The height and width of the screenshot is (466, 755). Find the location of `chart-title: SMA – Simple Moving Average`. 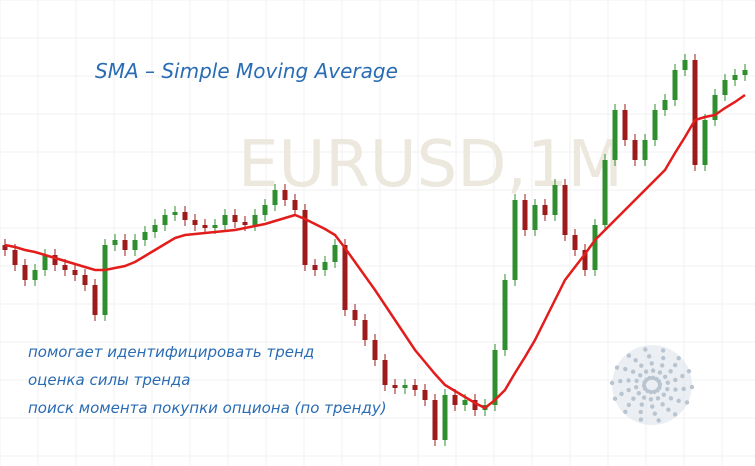

chart-title: SMA – Simple Moving Average is located at coordinates (246, 71).